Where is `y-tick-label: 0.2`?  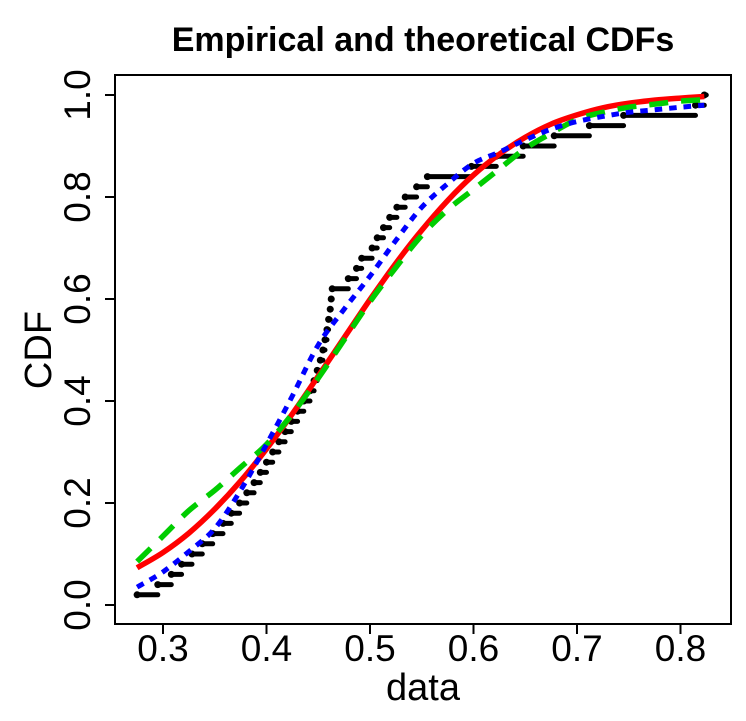
y-tick-label: 0.2 is located at coordinates (77, 502).